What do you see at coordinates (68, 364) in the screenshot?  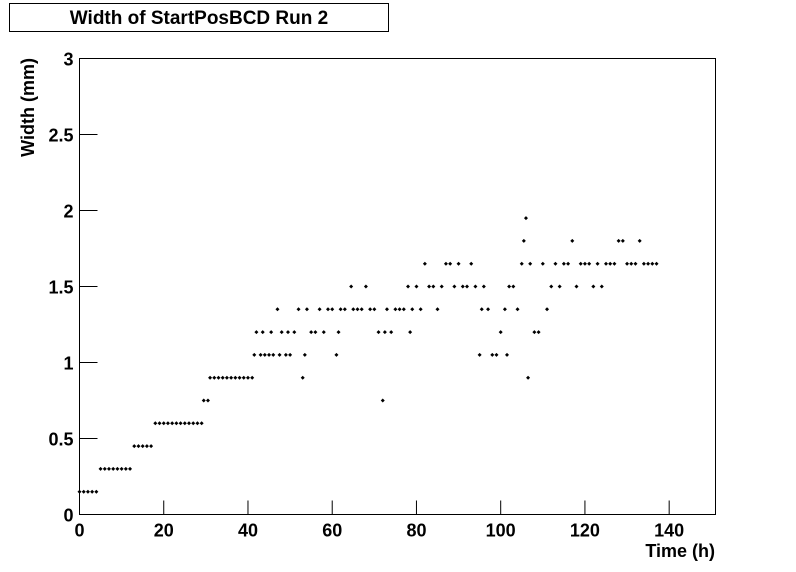 I see `y-tick-label: 1` at bounding box center [68, 364].